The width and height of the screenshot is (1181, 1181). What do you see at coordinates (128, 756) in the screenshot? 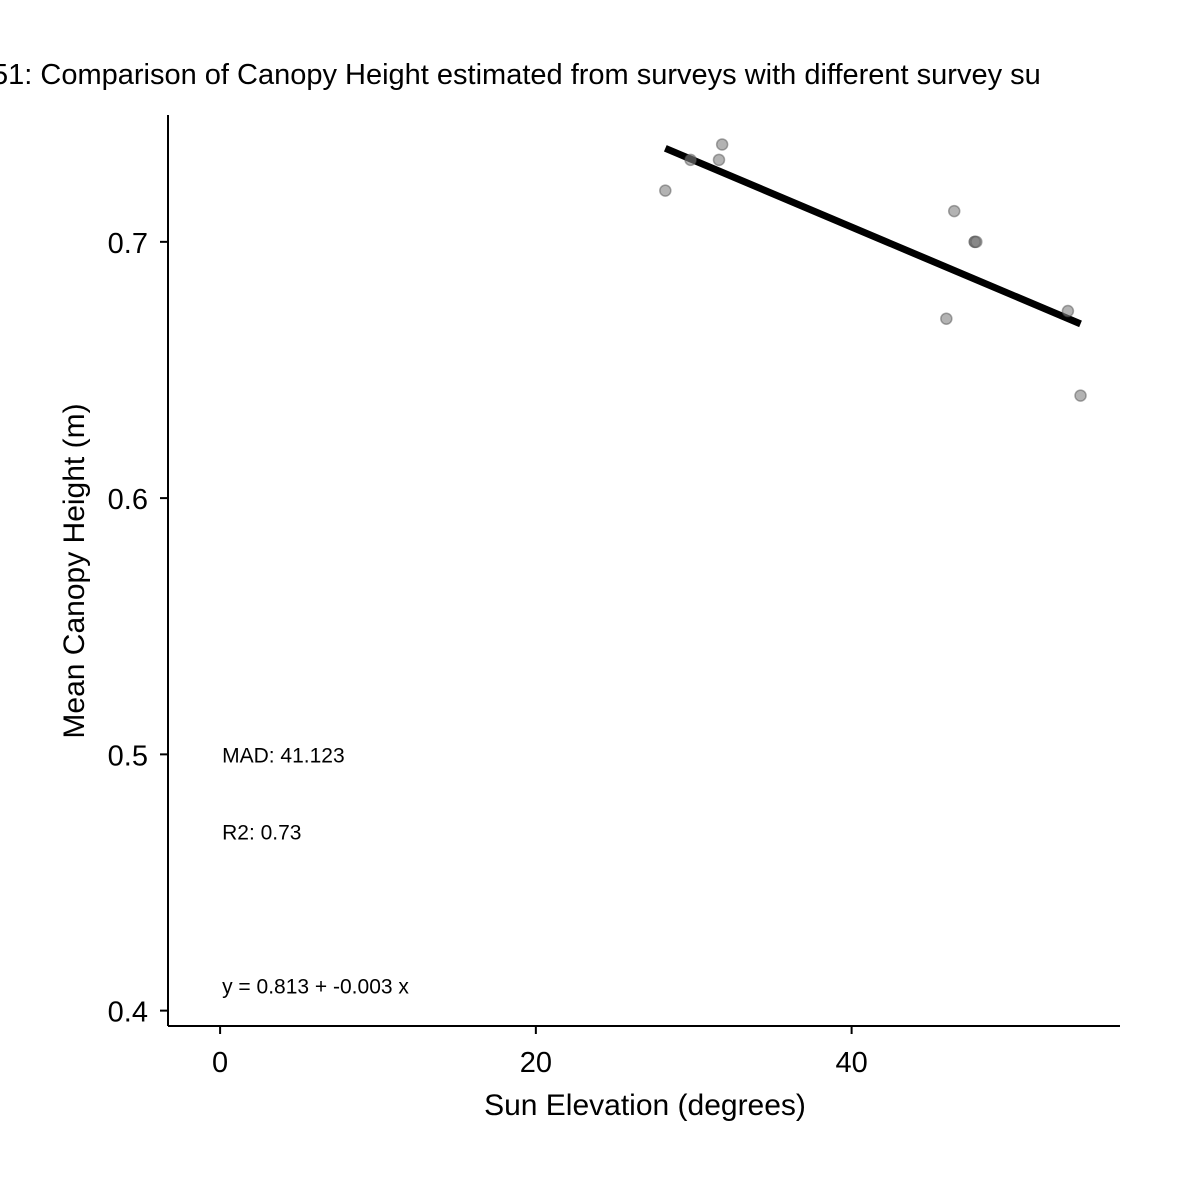
I see `y-tick-label: 0.5` at bounding box center [128, 756].